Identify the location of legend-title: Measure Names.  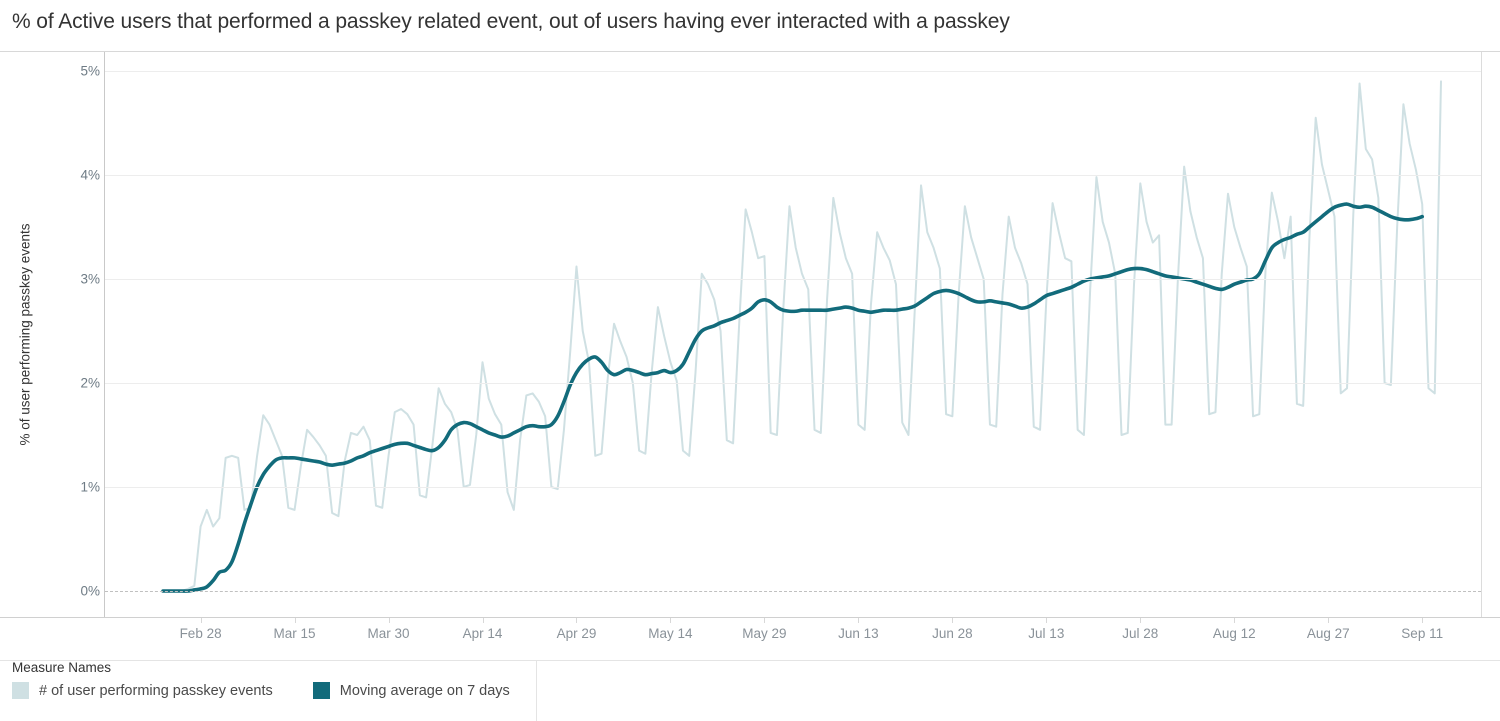
(62, 667).